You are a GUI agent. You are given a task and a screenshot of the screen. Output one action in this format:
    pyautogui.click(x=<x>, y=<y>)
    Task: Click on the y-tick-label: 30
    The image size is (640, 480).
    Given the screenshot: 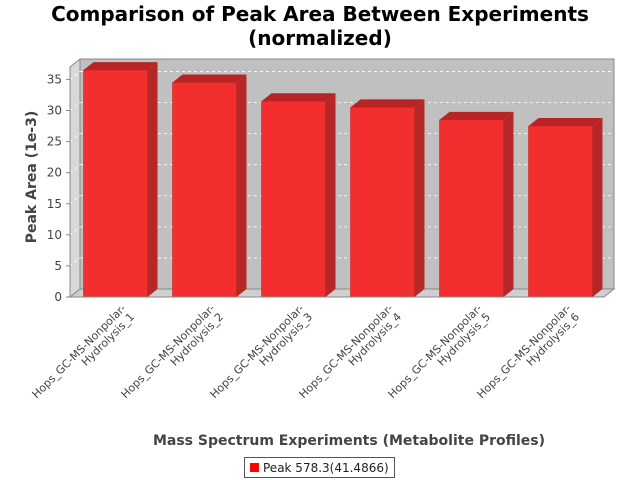 What is the action you would take?
    pyautogui.click(x=54, y=111)
    